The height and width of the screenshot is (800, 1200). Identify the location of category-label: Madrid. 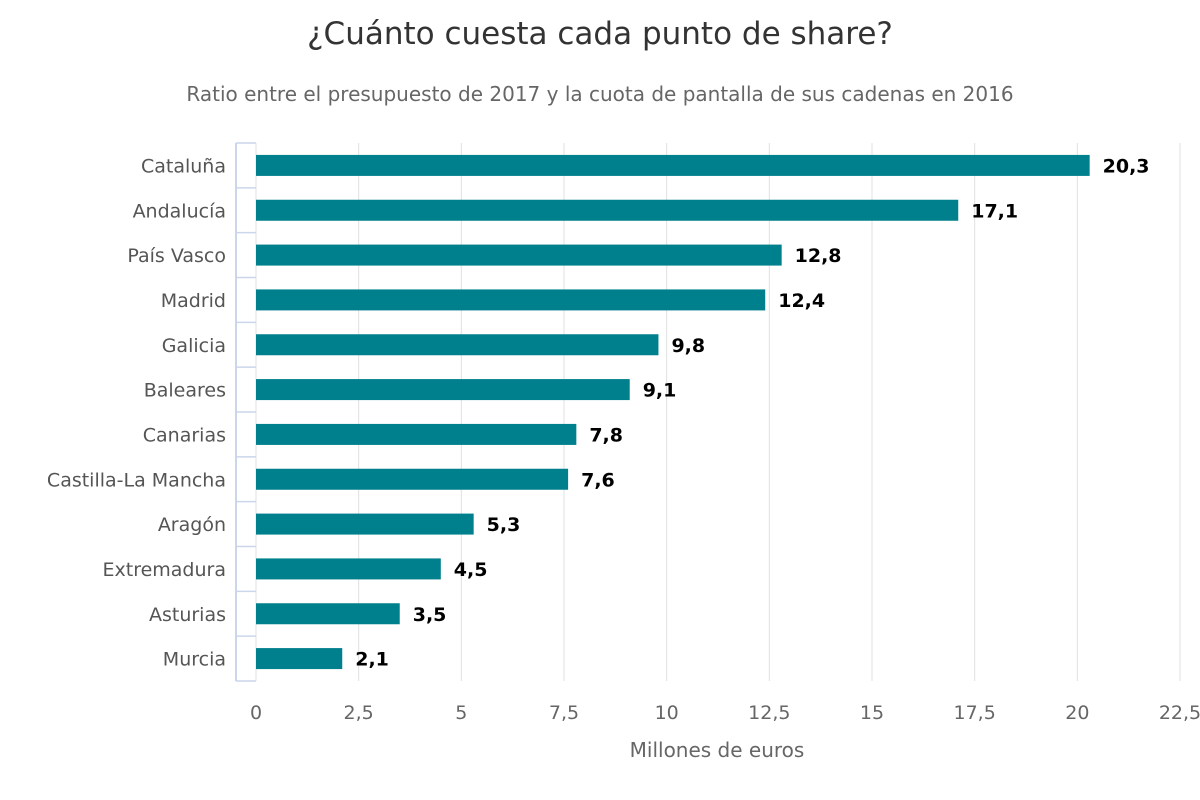
(193, 301).